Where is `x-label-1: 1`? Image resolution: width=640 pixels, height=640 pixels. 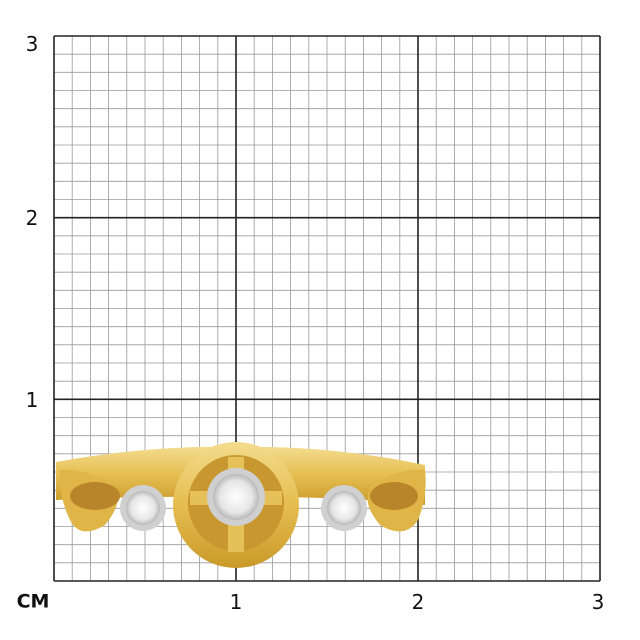
x-label-1: 1 is located at coordinates (236, 602).